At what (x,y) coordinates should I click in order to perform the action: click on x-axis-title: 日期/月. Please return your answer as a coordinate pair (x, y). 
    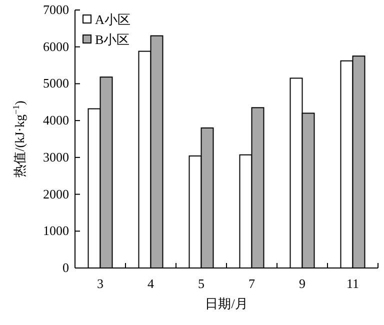
    Looking at the image, I should click on (226, 303).